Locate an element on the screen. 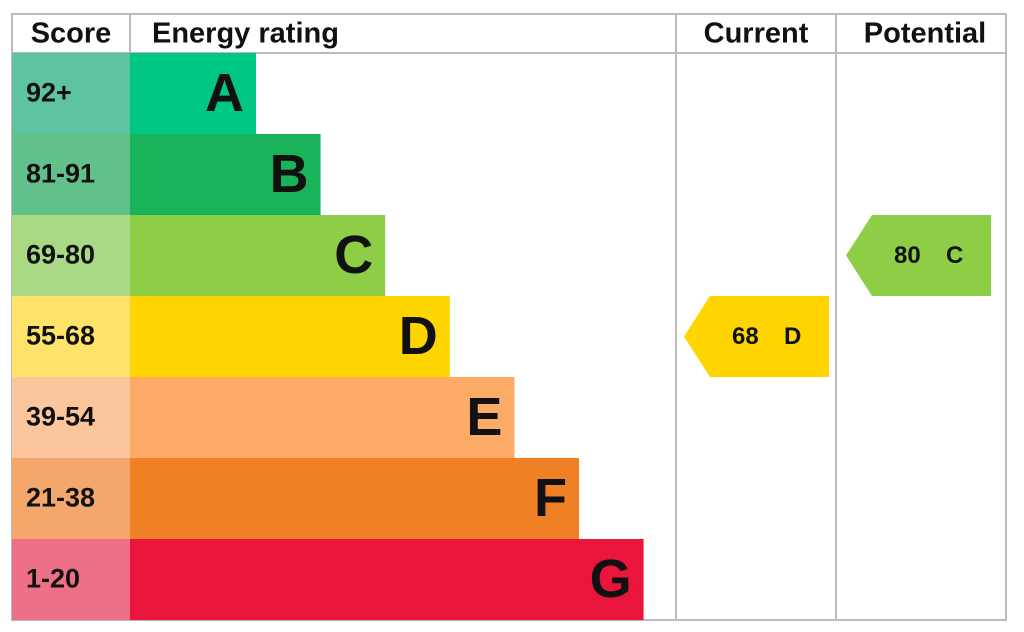 This screenshot has height=632, width=1024. potential-arrow is located at coordinates (918, 255).